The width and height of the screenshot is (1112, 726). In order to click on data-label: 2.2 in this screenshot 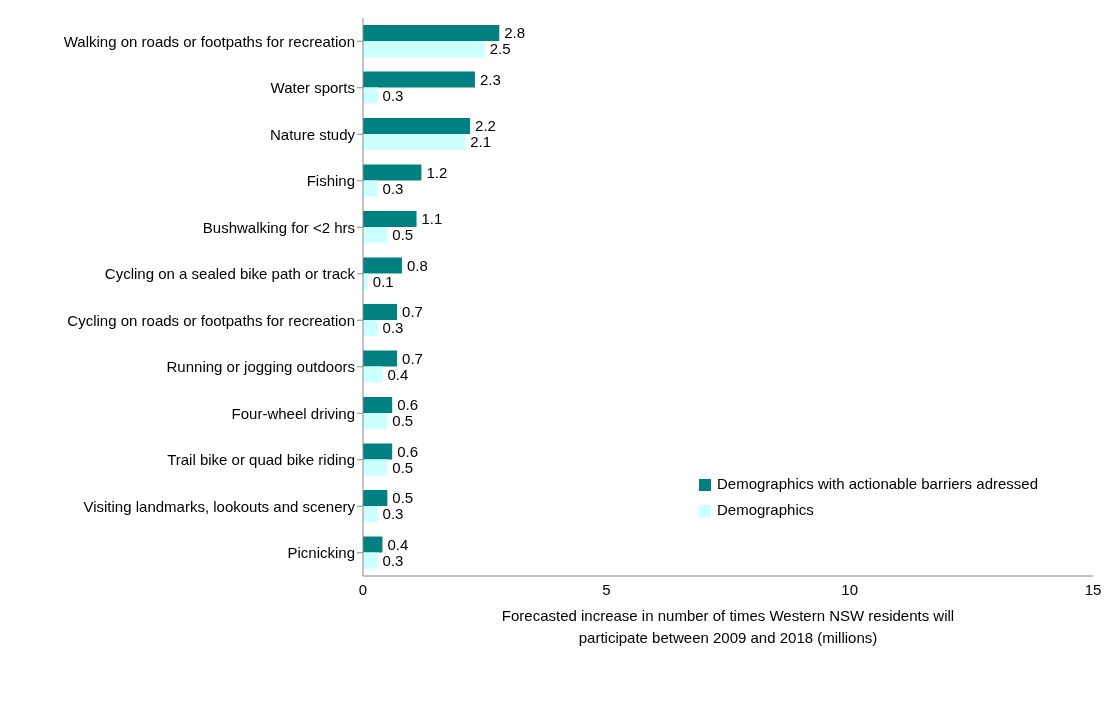, I will do `click(485, 126)`.